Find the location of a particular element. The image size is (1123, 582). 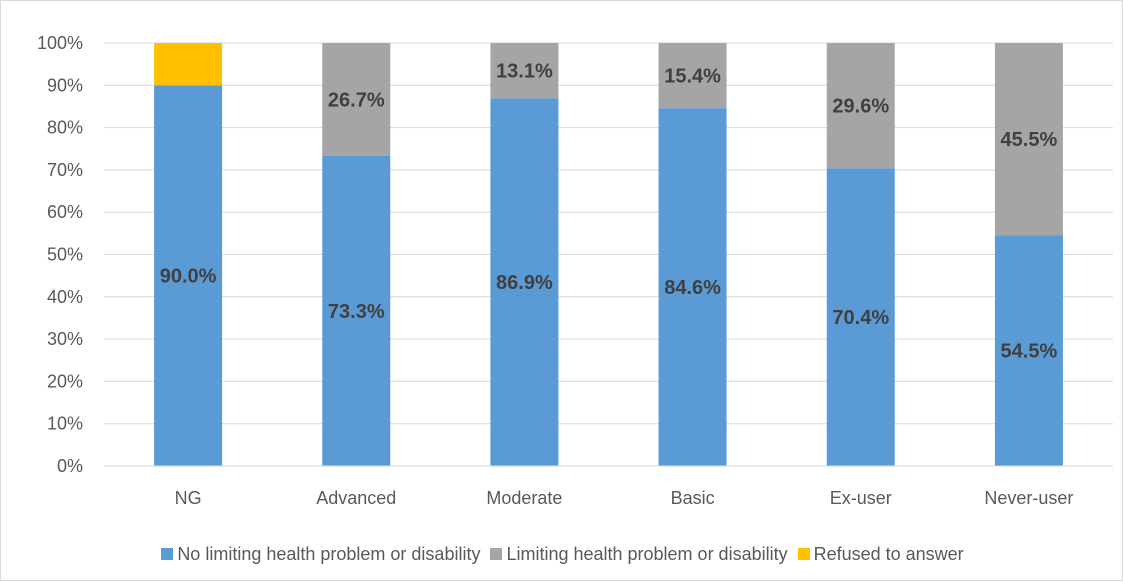

legend-label: Limiting health problem or disability is located at coordinates (647, 553).